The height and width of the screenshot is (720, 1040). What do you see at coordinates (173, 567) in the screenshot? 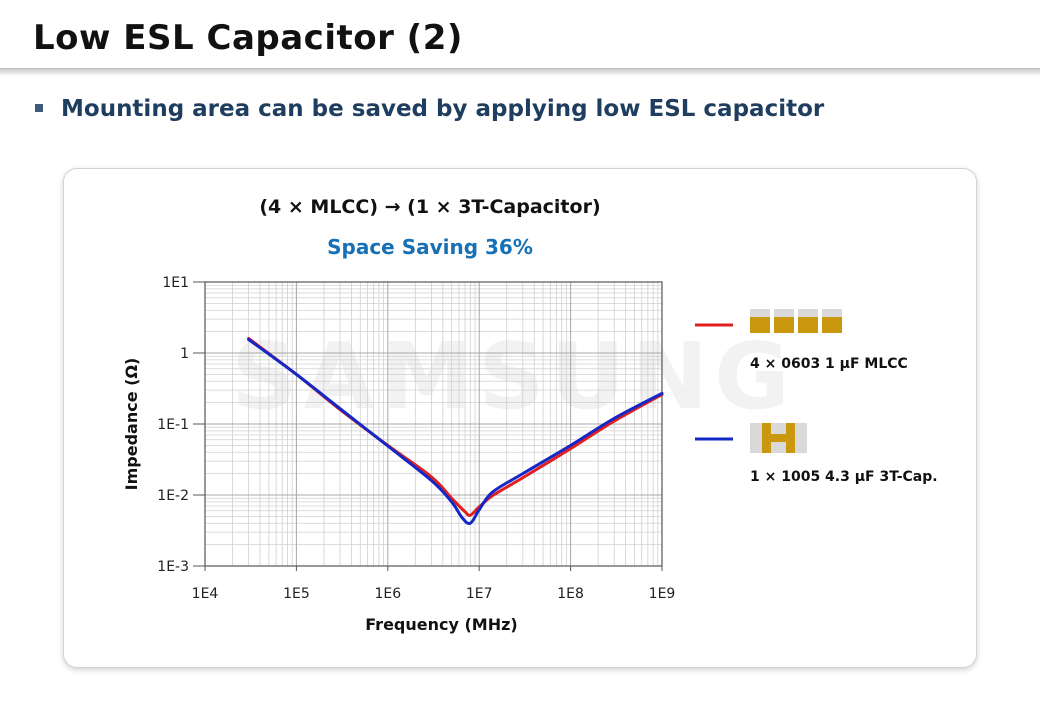
I see `y-tick-label: 1E-3` at bounding box center [173, 567].